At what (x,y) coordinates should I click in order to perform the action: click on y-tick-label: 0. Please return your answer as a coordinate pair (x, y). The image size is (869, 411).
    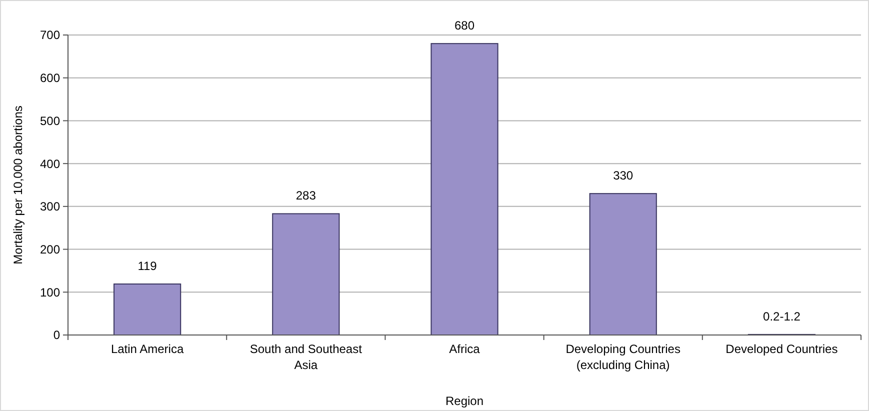
    Looking at the image, I should click on (56, 335).